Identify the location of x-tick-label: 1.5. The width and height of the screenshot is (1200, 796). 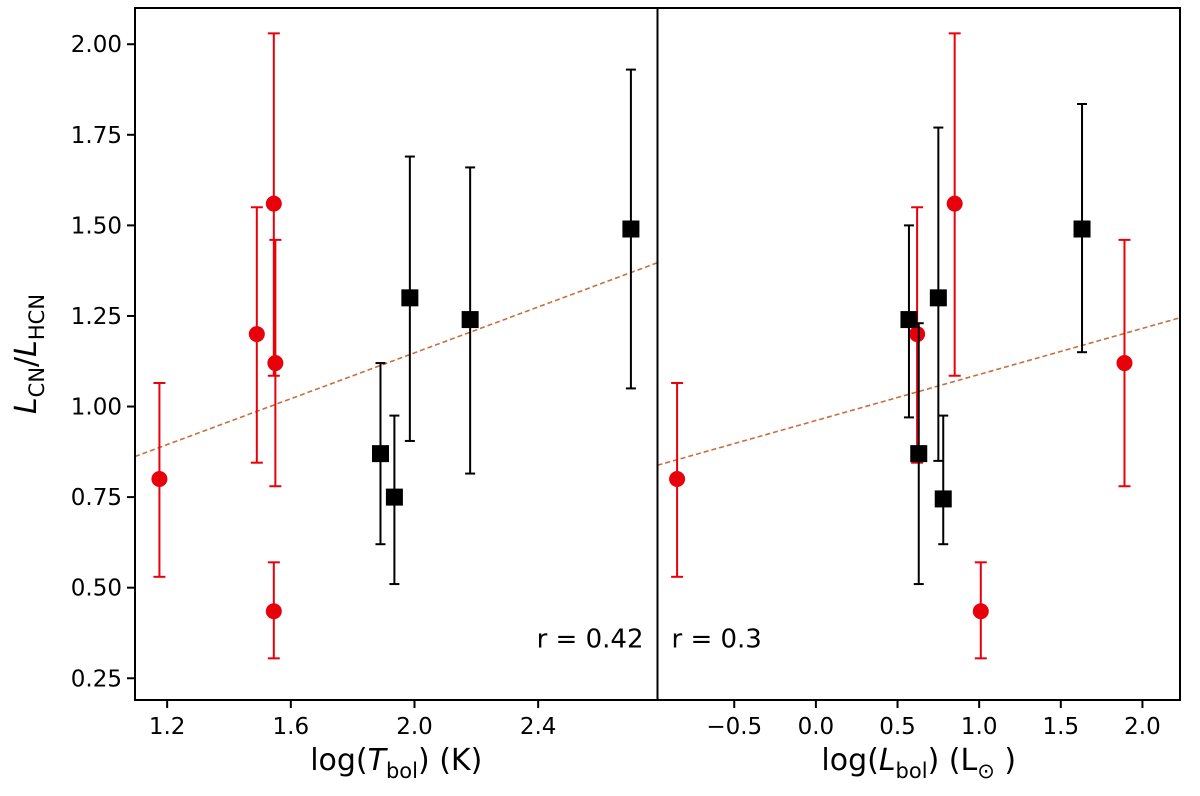
(1061, 727).